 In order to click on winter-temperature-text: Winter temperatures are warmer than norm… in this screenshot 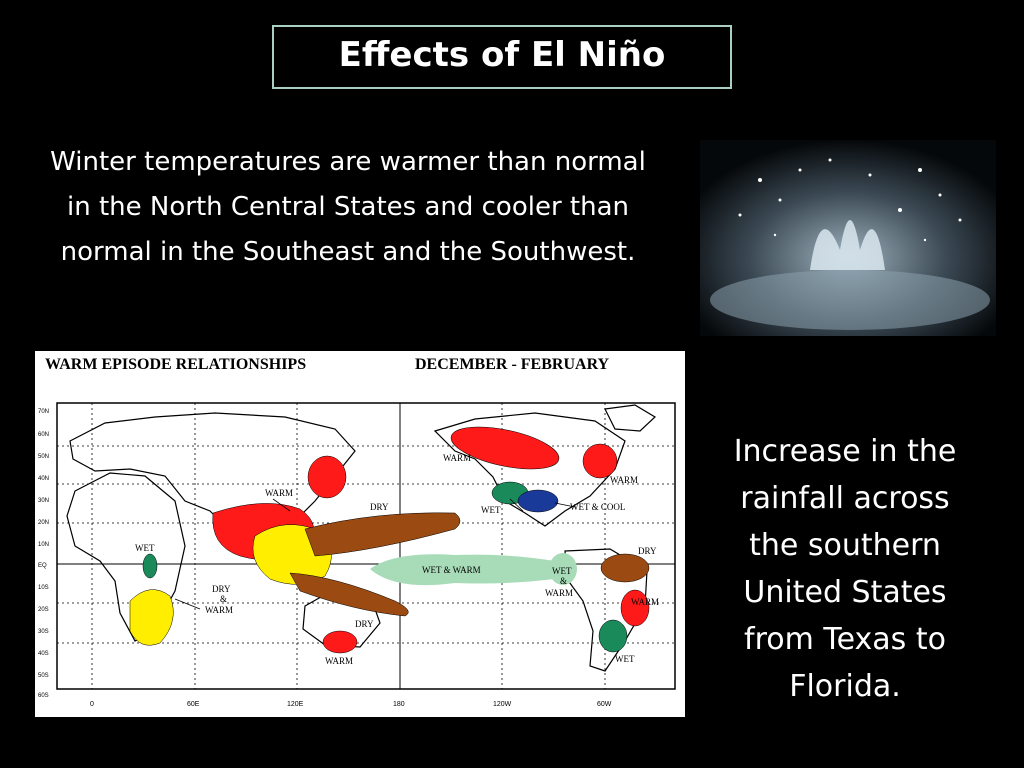, I will do `click(348, 207)`.